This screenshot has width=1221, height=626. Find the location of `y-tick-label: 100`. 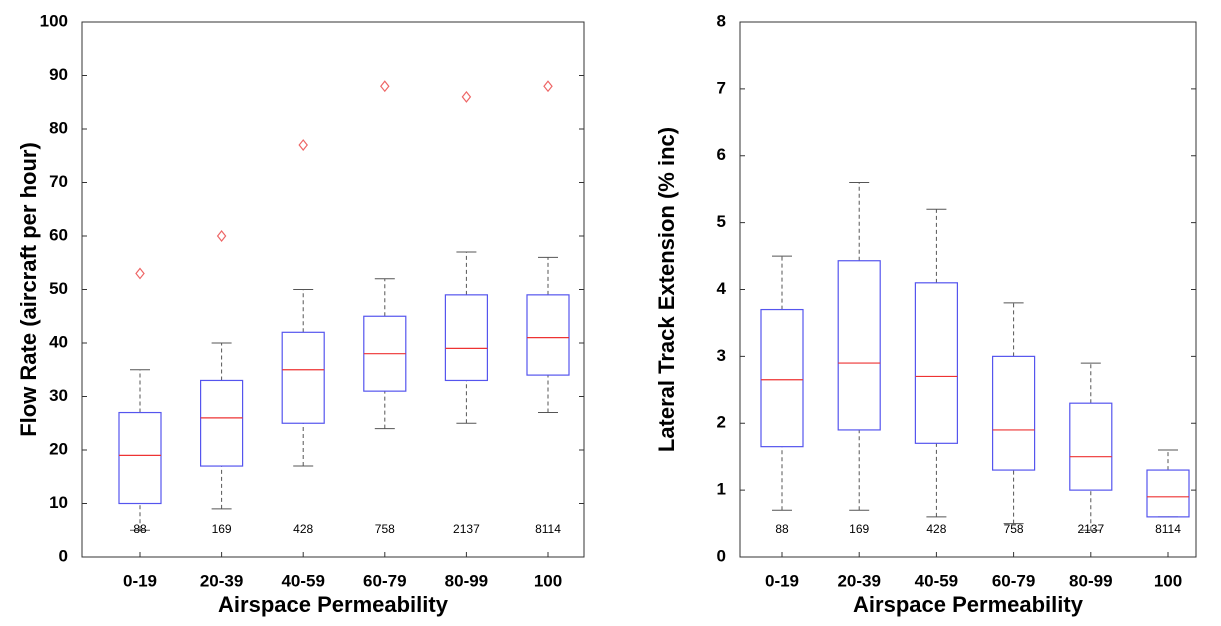

y-tick-label: 100 is located at coordinates (54, 20).